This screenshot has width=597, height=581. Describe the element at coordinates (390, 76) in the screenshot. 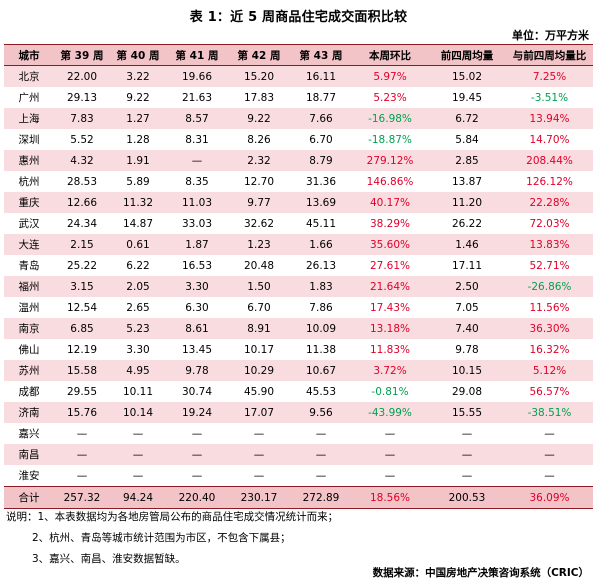

I see `week-over-week-cell: 5.97%` at that location.